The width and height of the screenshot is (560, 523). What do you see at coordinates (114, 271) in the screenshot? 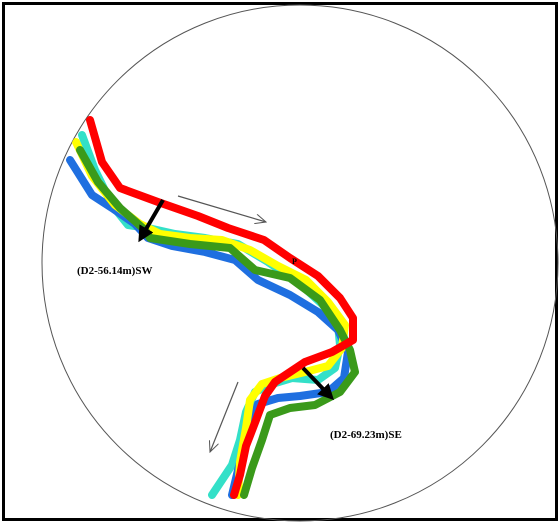
I see `annotation-sw: (D2-56.14m)SW` at bounding box center [114, 271].